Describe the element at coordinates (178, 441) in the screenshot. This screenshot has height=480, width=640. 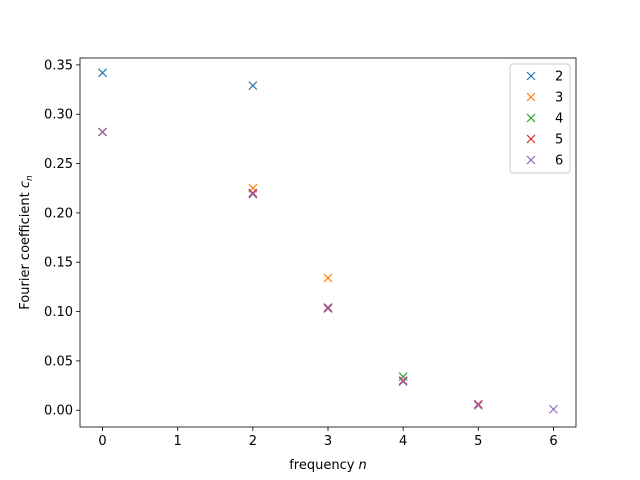
I see `x-tick-label: 1` at that location.